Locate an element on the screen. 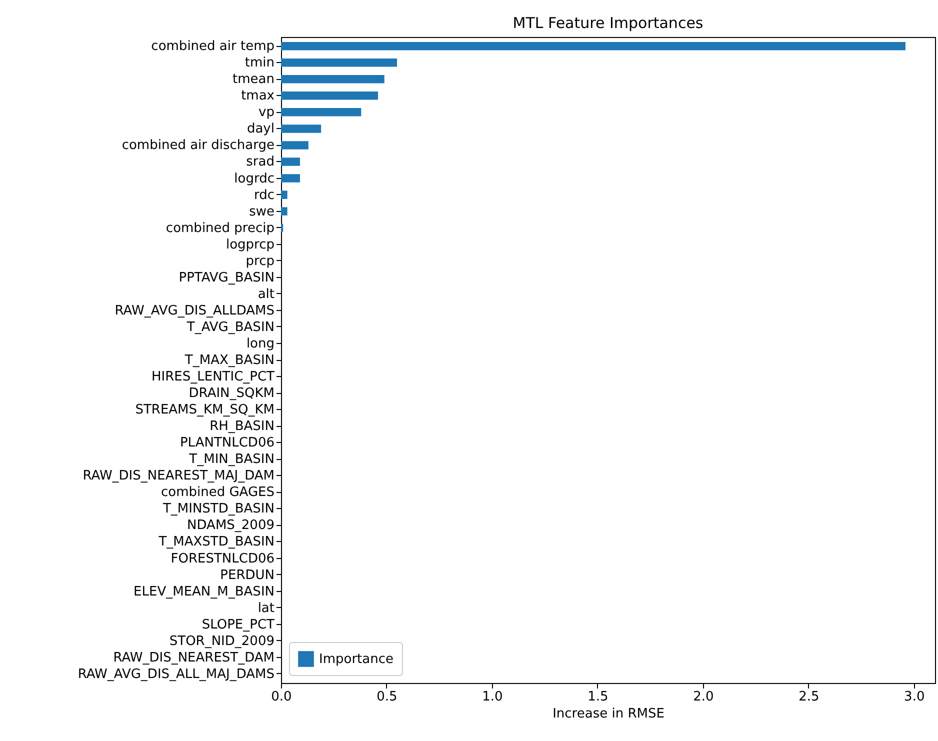 The width and height of the screenshot is (938, 741). chart-title: MTL Feature Importances is located at coordinates (608, 23).